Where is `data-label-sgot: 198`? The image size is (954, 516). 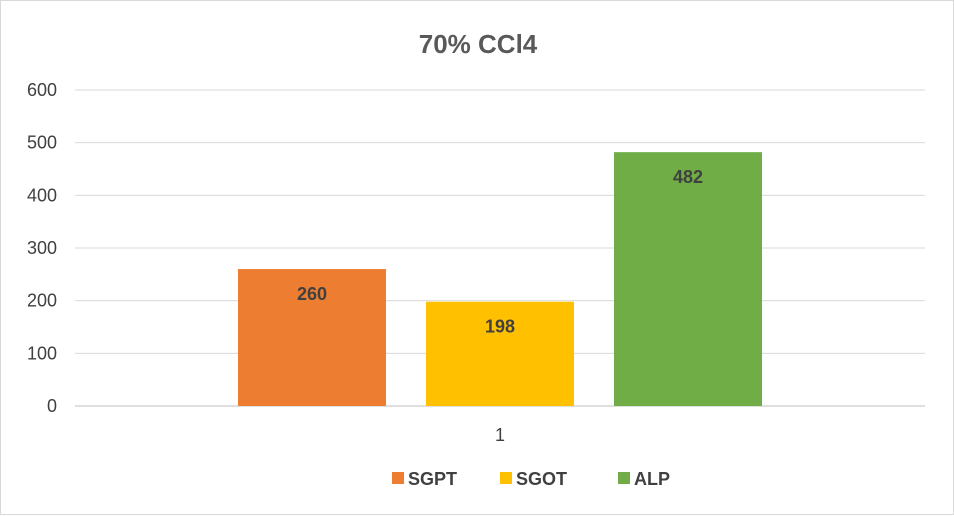
data-label-sgot: 198 is located at coordinates (500, 327).